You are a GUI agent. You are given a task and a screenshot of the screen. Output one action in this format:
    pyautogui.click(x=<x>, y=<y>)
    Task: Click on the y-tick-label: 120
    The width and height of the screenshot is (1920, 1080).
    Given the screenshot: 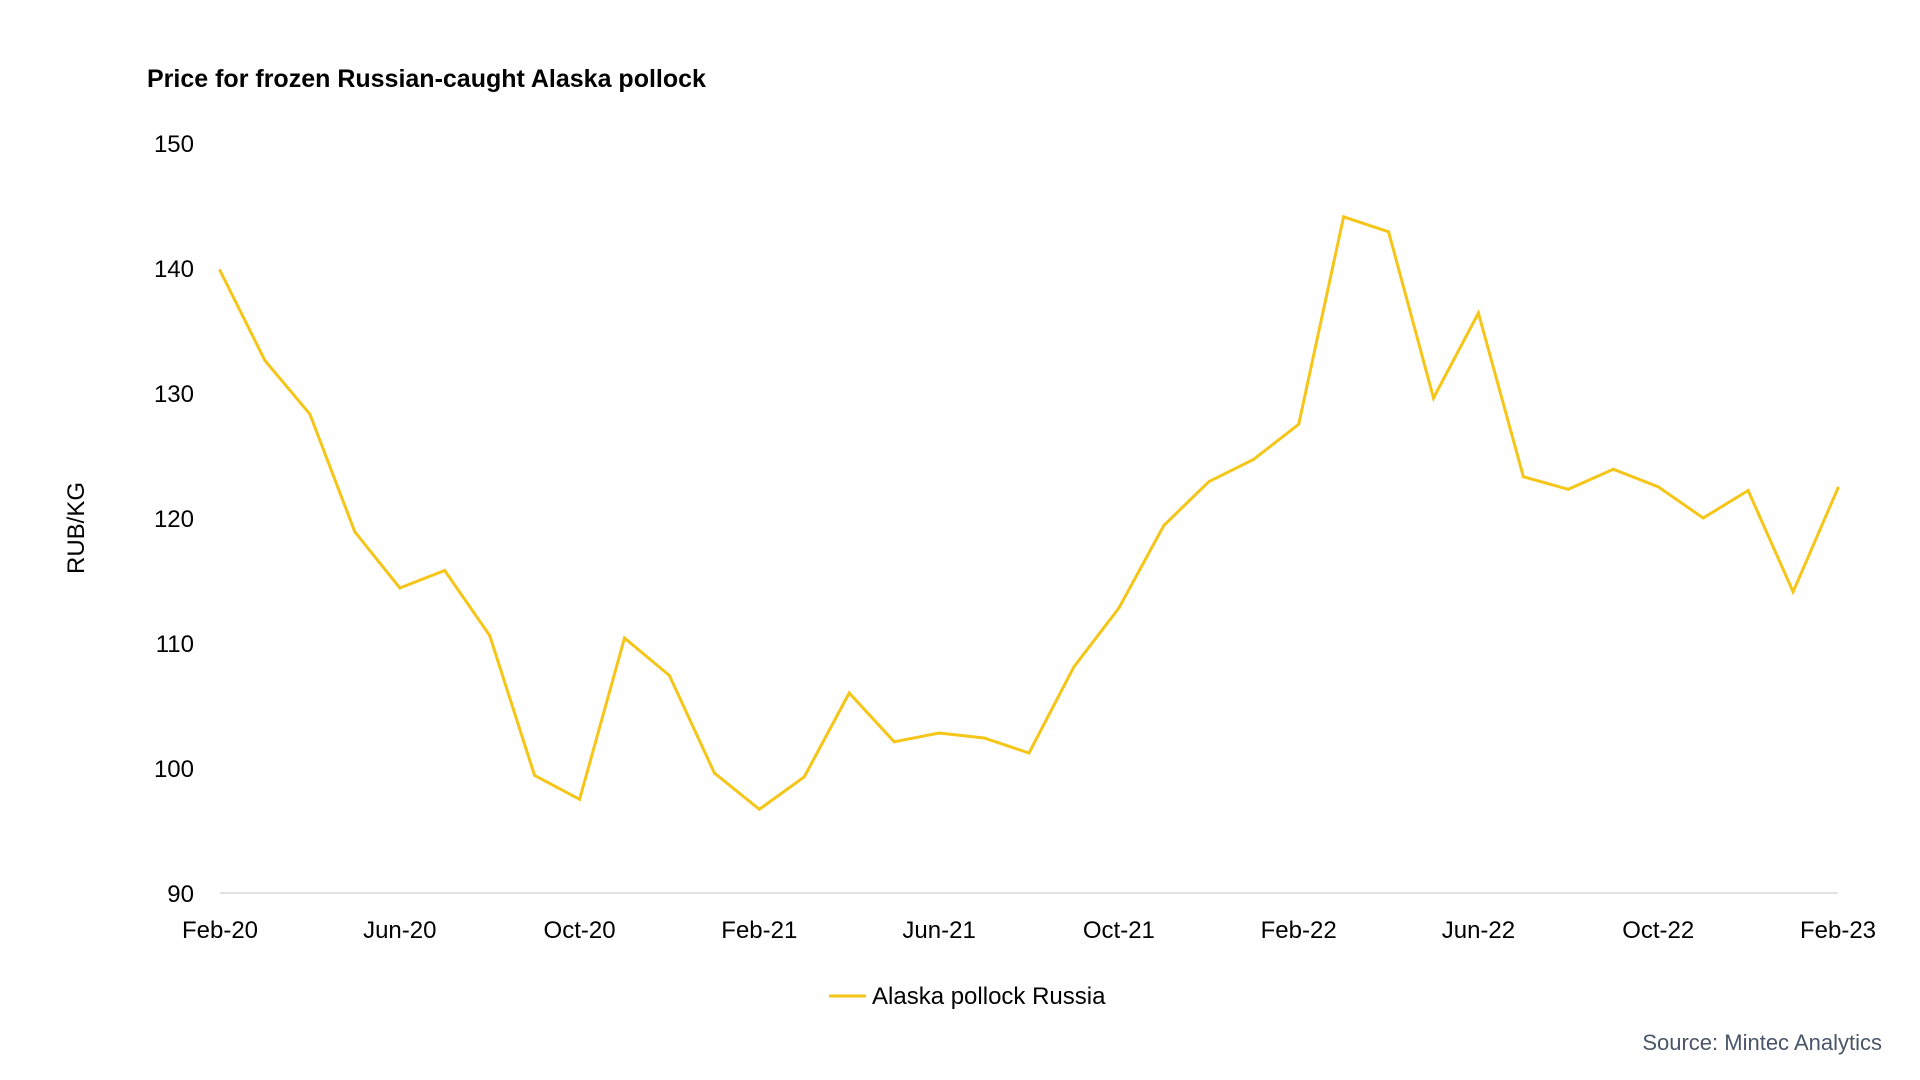 What is the action you would take?
    pyautogui.click(x=174, y=519)
    